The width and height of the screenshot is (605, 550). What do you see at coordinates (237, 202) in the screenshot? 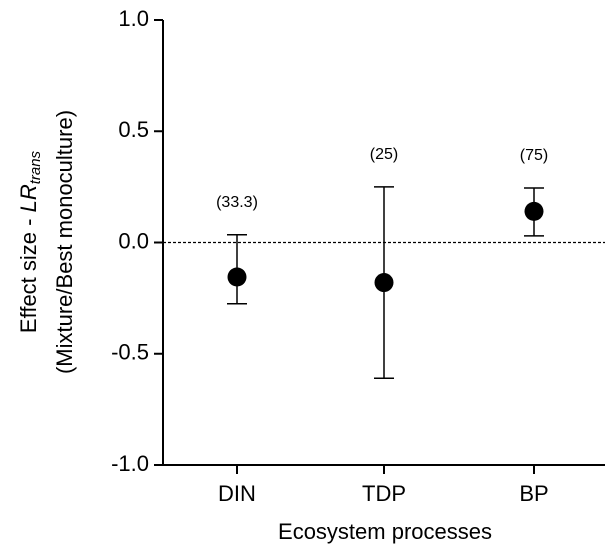
I see `annotation: (33.3)` at bounding box center [237, 202].